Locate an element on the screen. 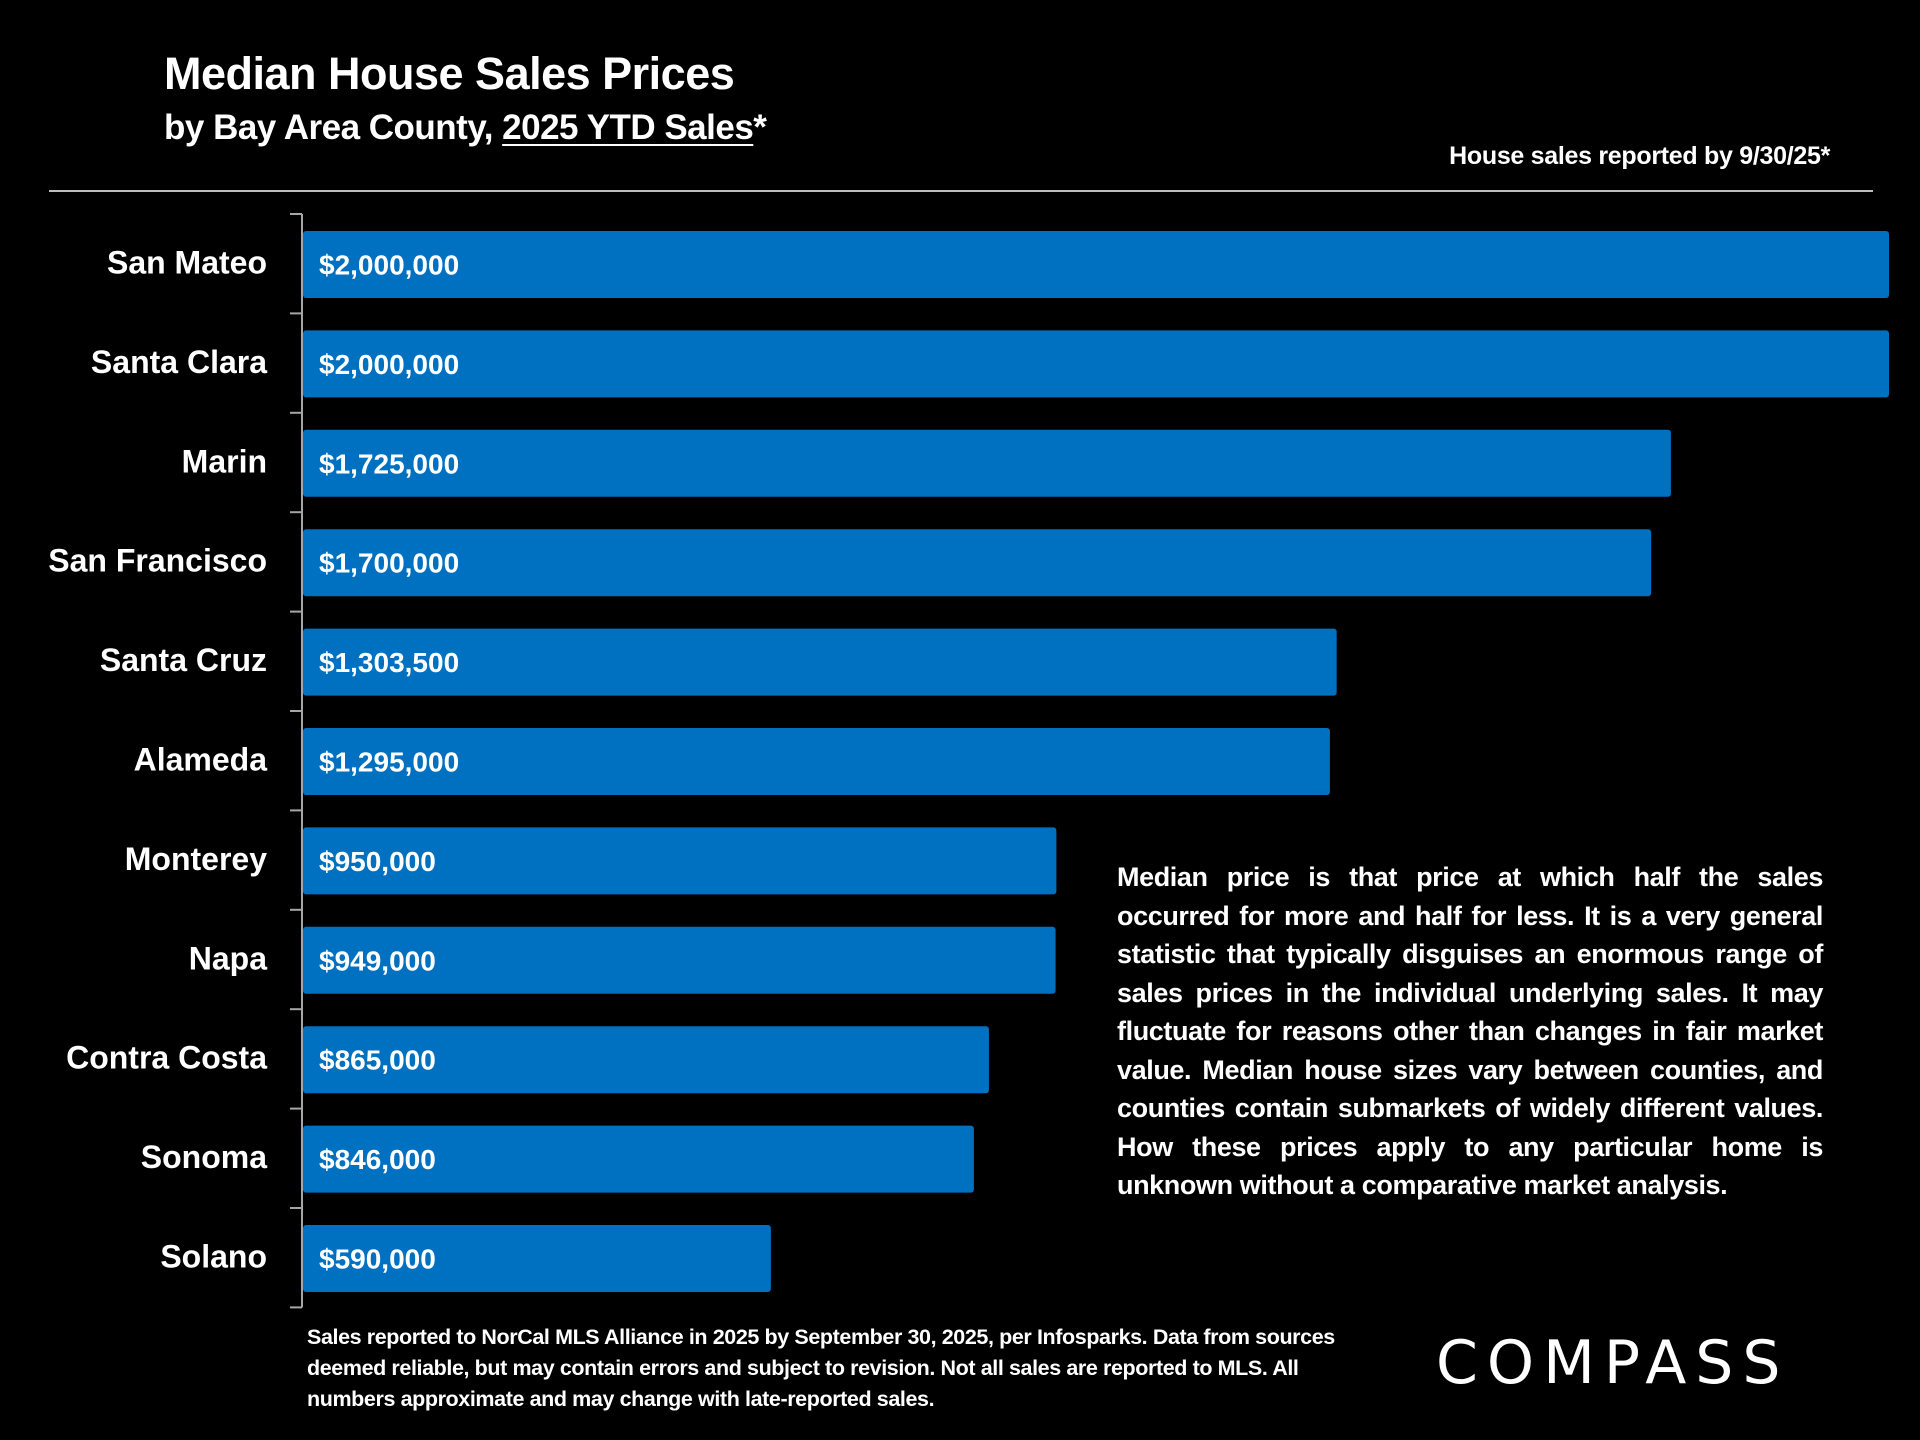 This screenshot has width=1920, height=1440. subtitle-underlined: 2025 YTD Sales is located at coordinates (628, 127).